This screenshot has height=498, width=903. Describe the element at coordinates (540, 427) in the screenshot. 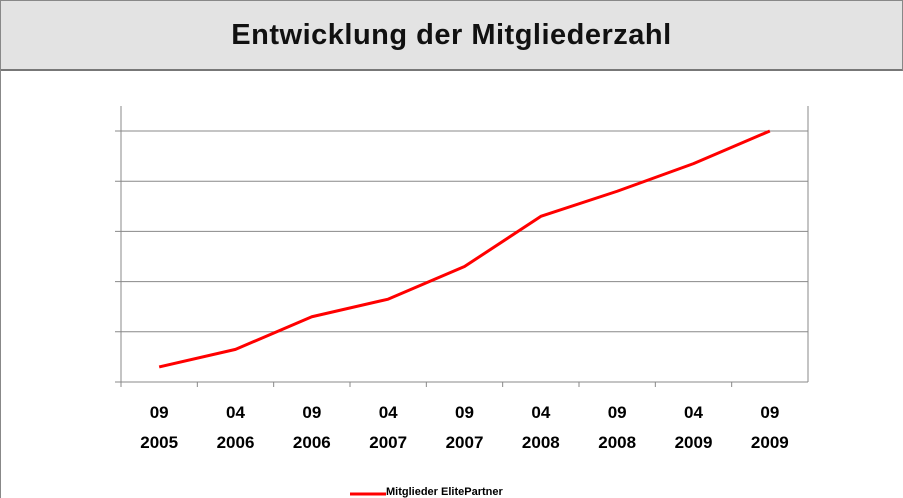

I see `x-tick-label: 04 2008` at that location.